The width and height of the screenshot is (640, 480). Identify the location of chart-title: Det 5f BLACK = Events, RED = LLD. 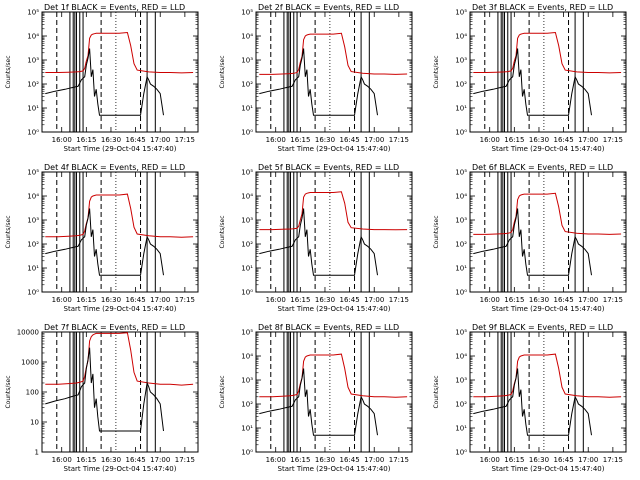
(328, 167).